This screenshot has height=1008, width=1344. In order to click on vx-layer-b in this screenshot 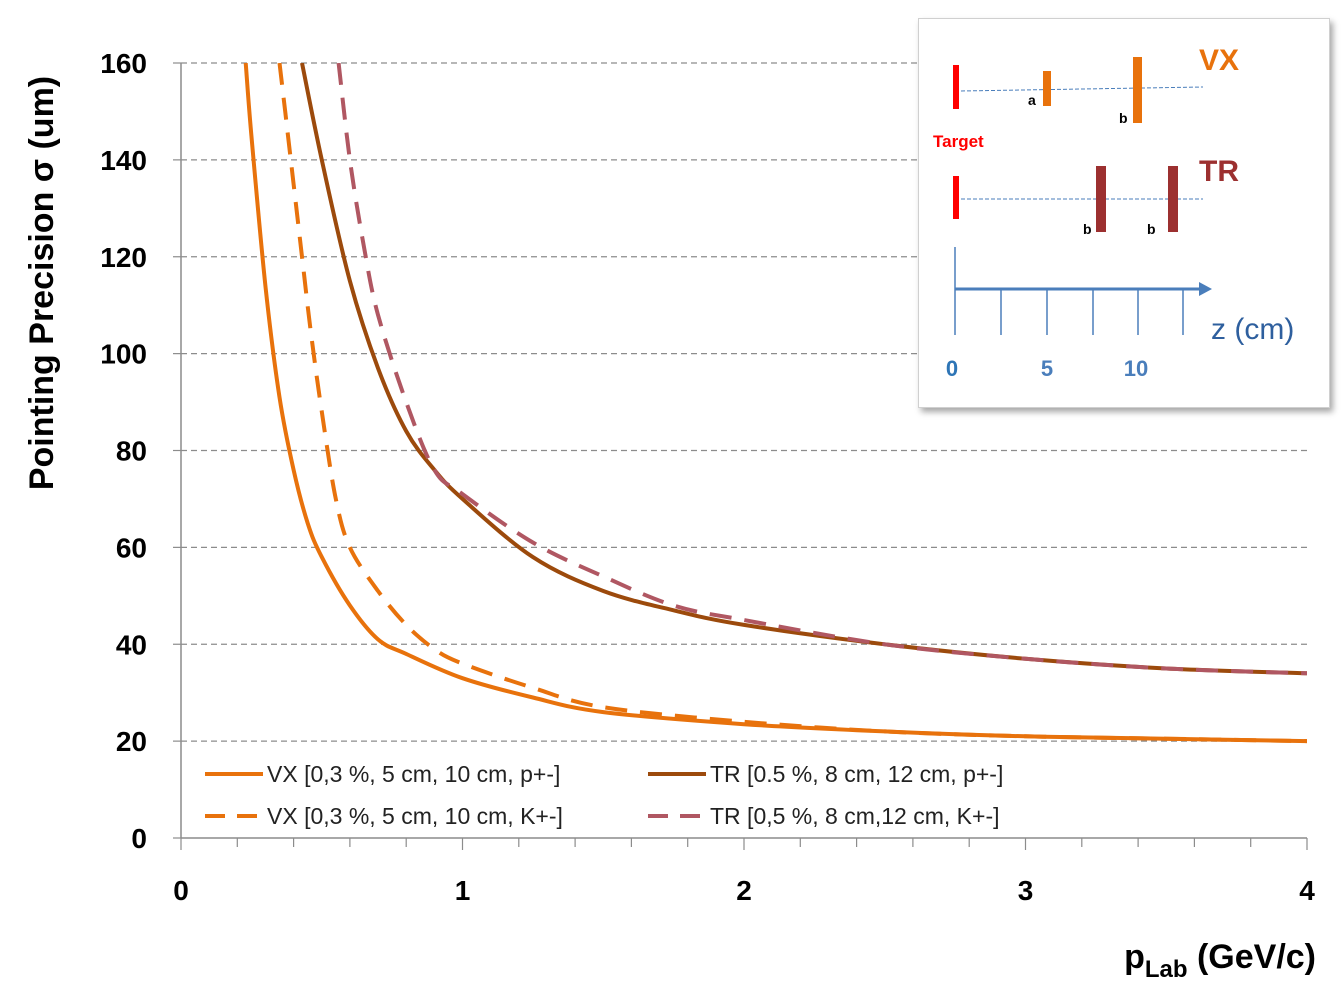, I will do `click(1137, 90)`.